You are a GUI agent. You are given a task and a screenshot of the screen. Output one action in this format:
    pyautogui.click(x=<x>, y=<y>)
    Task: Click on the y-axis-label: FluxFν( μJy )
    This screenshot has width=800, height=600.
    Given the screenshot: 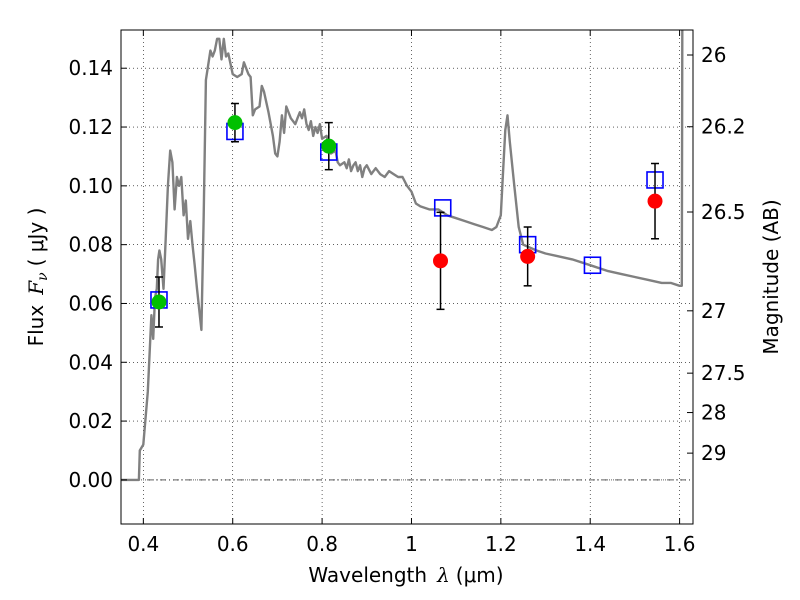 What is the action you would take?
    pyautogui.click(x=37, y=277)
    